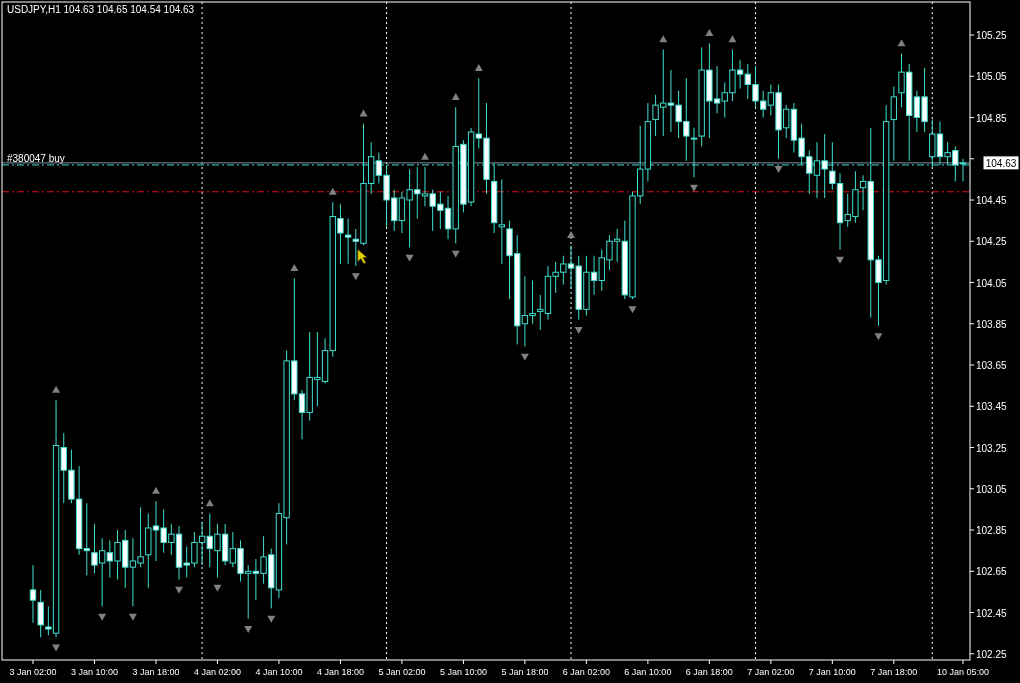  What do you see at coordinates (992, 613) in the screenshot?
I see `y-tick-label: 102.45` at bounding box center [992, 613].